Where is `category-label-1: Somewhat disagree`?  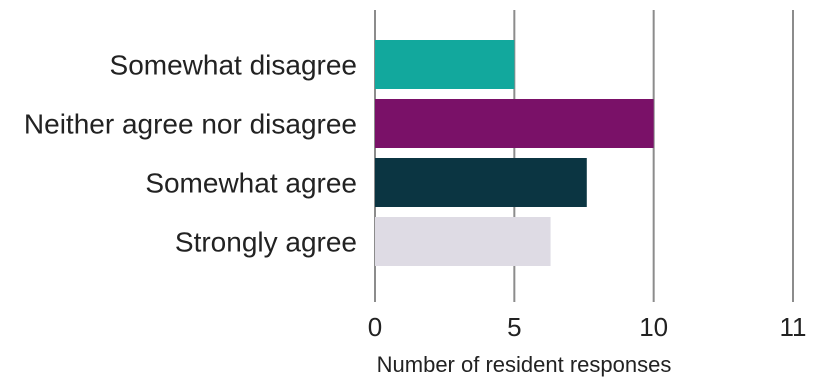
category-label-1: Somewhat disagree is located at coordinates (233, 65).